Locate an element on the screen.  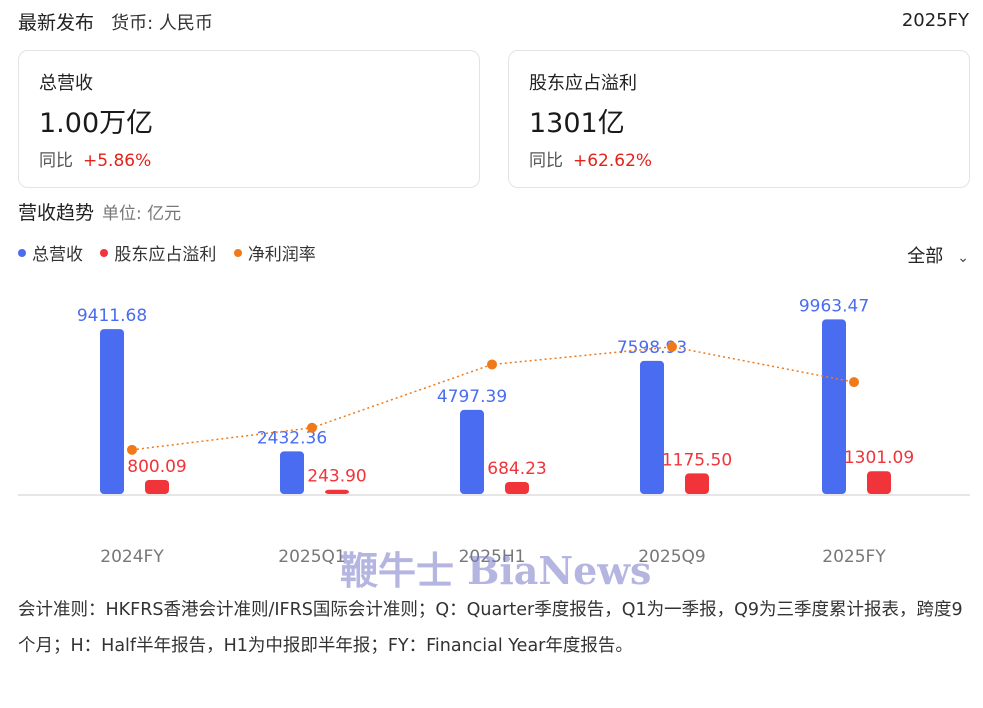
x-tick-label: 2025H1 is located at coordinates (492, 557).